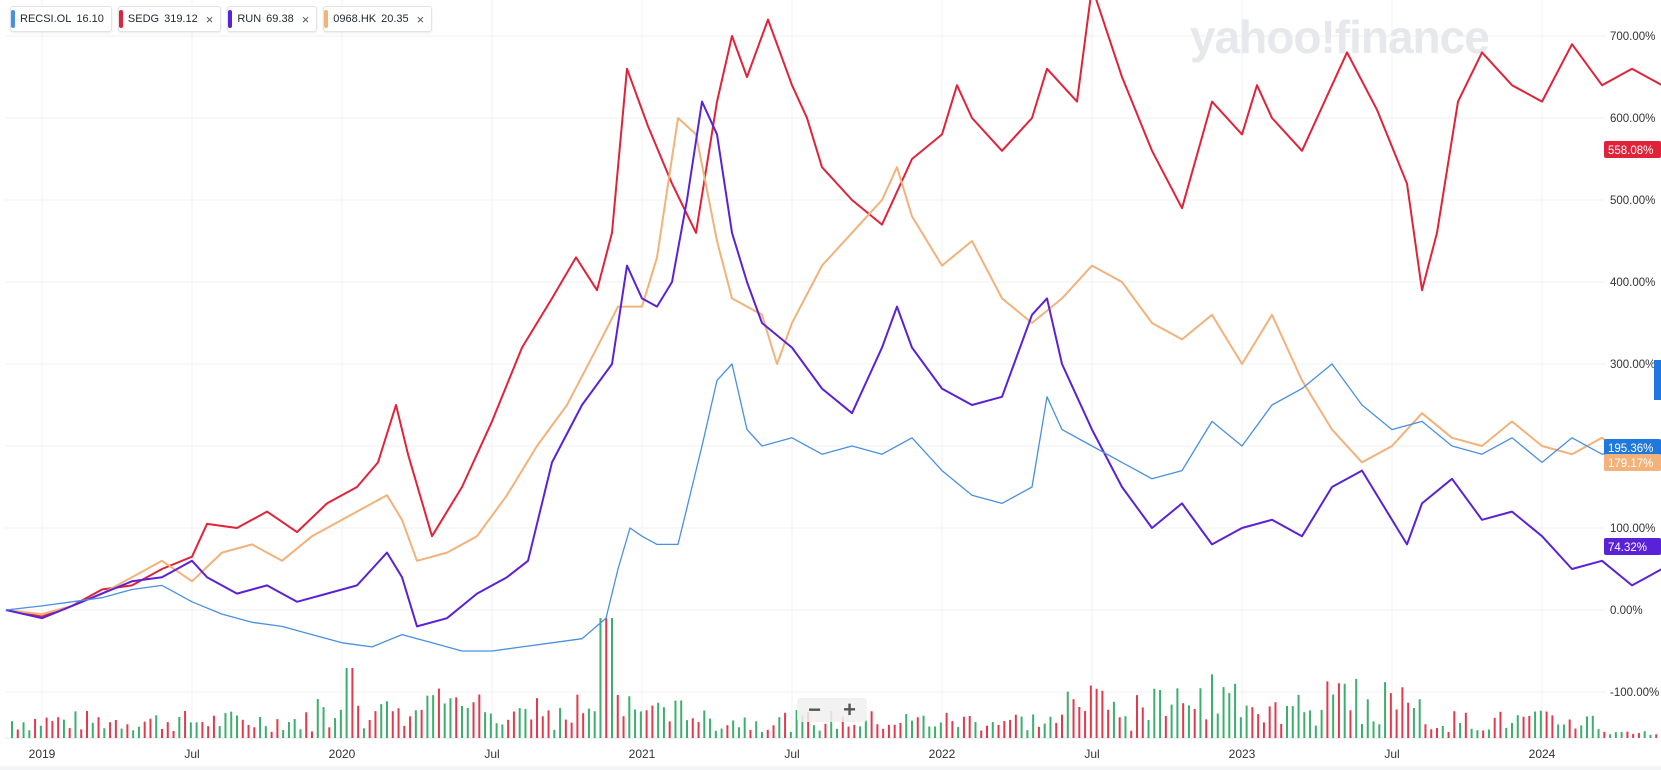 Image resolution: width=1661 pixels, height=770 pixels. Describe the element at coordinates (378, 19) in the screenshot. I see `legend-chip-0968-hk: 0968.HK 20.35 ×` at that location.